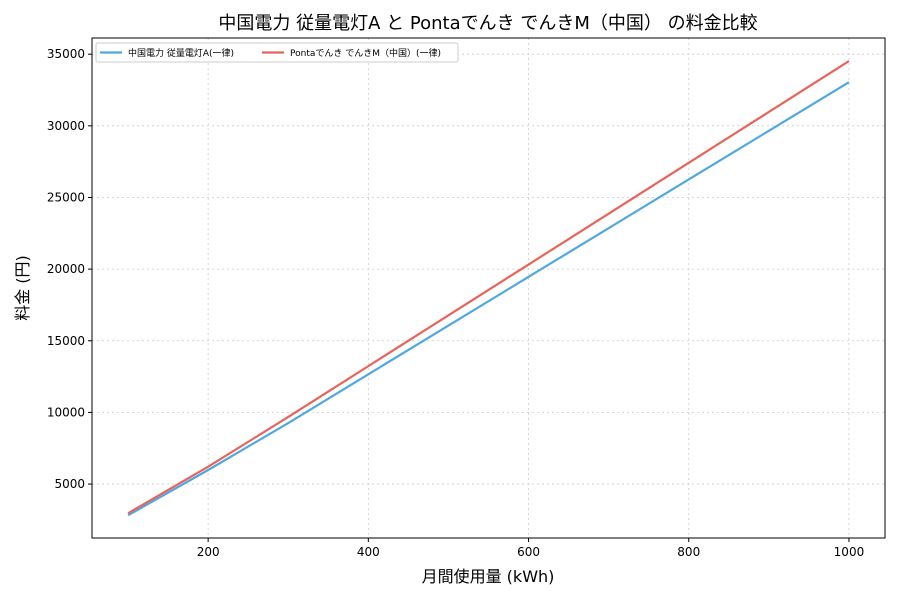 The height and width of the screenshot is (604, 900). I want to click on y-tick-label: 30000, so click(66, 126).